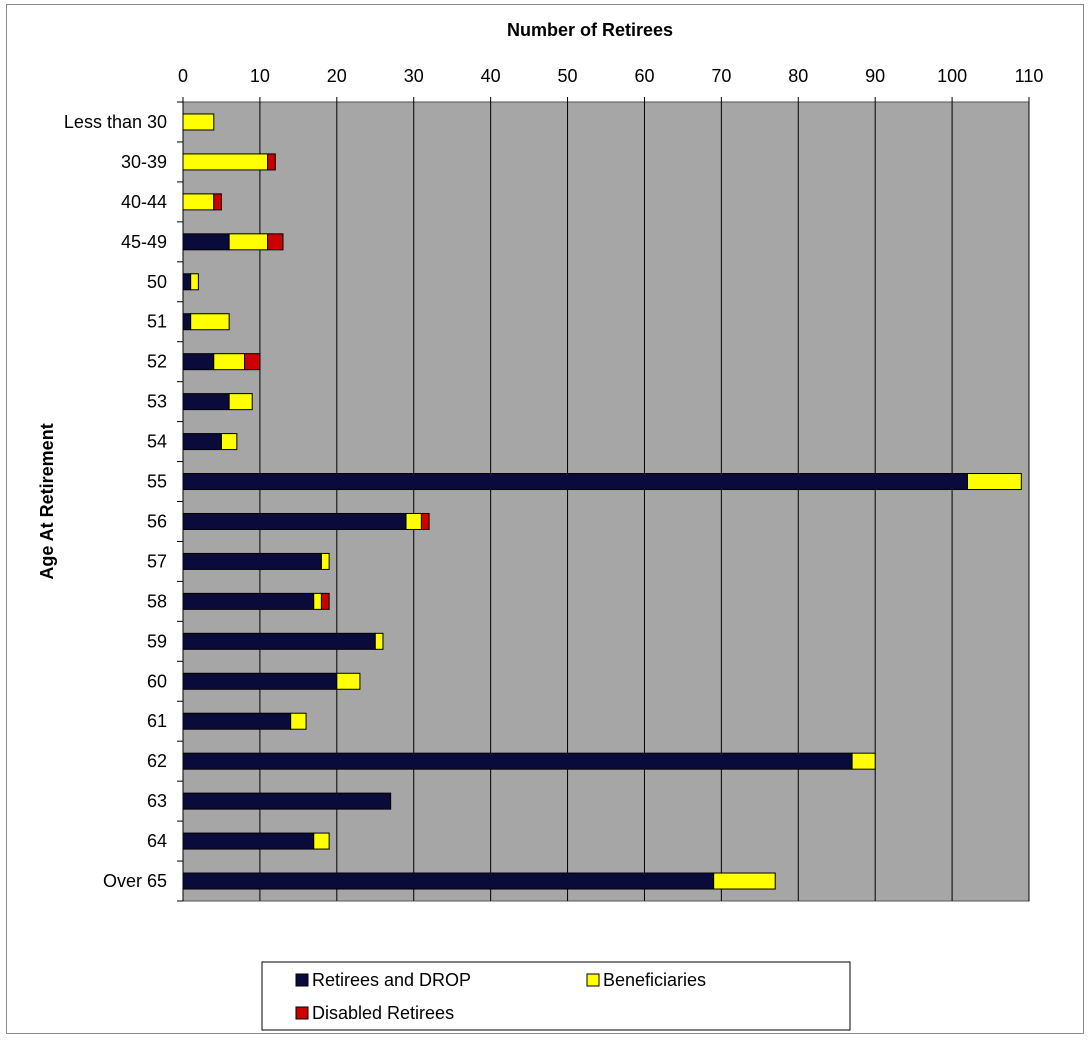  Describe the element at coordinates (798, 76) in the screenshot. I see `x-tick-label: 80` at that location.